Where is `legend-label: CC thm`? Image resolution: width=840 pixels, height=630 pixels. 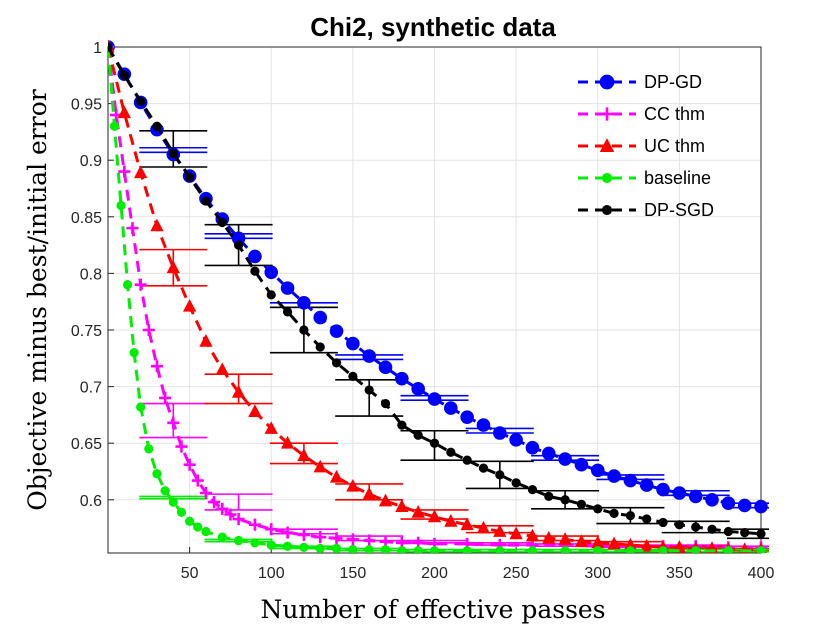
legend-label: CC thm is located at coordinates (674, 114).